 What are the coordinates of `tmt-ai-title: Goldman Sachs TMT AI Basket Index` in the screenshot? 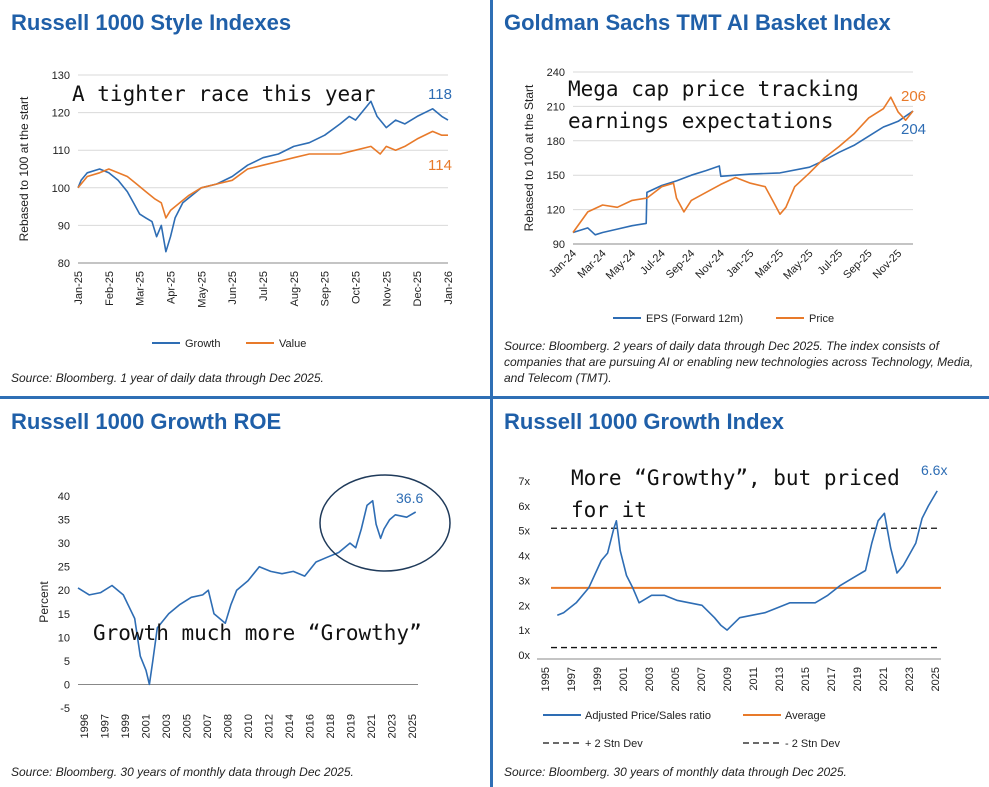 It's located at (697, 22).